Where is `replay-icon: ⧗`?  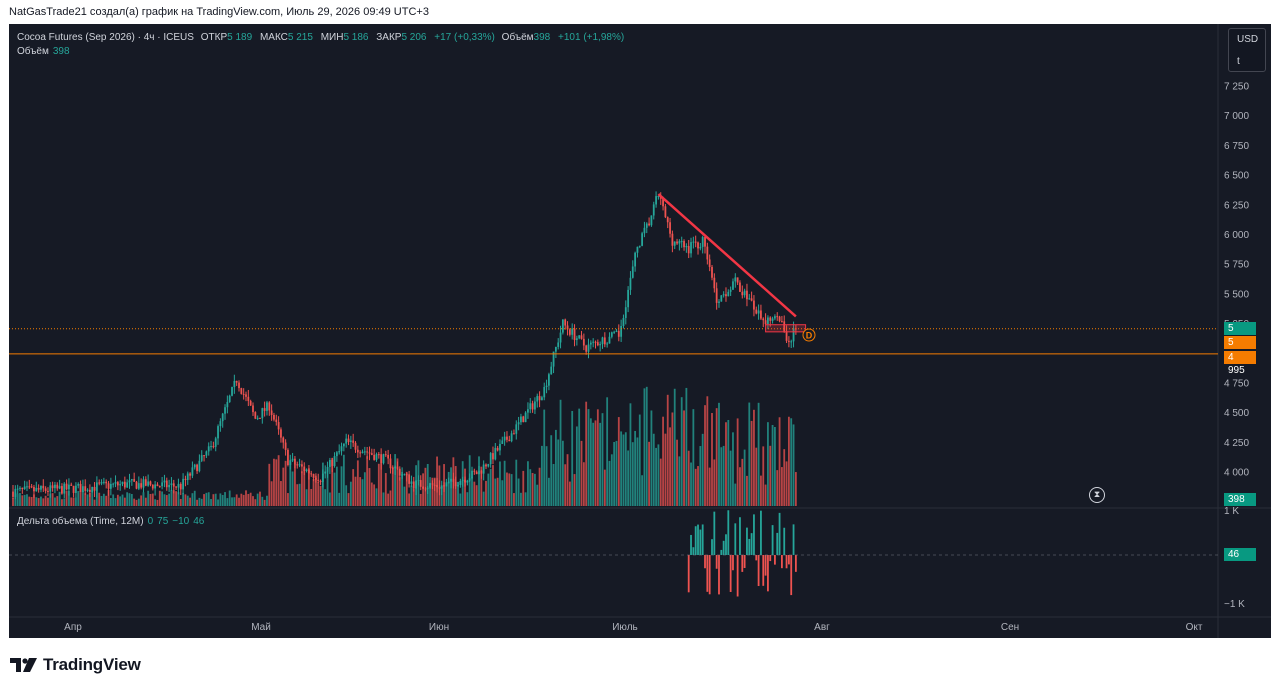 replay-icon: ⧗ is located at coordinates (1097, 495).